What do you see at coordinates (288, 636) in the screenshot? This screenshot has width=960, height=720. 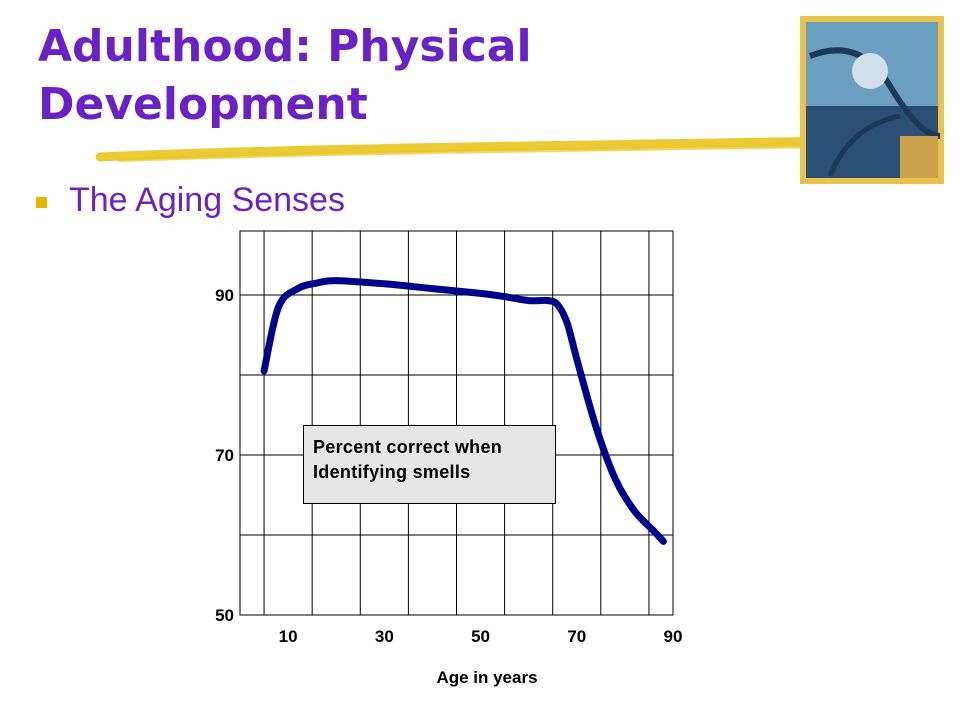 I see `x-tick-label: 10` at bounding box center [288, 636].